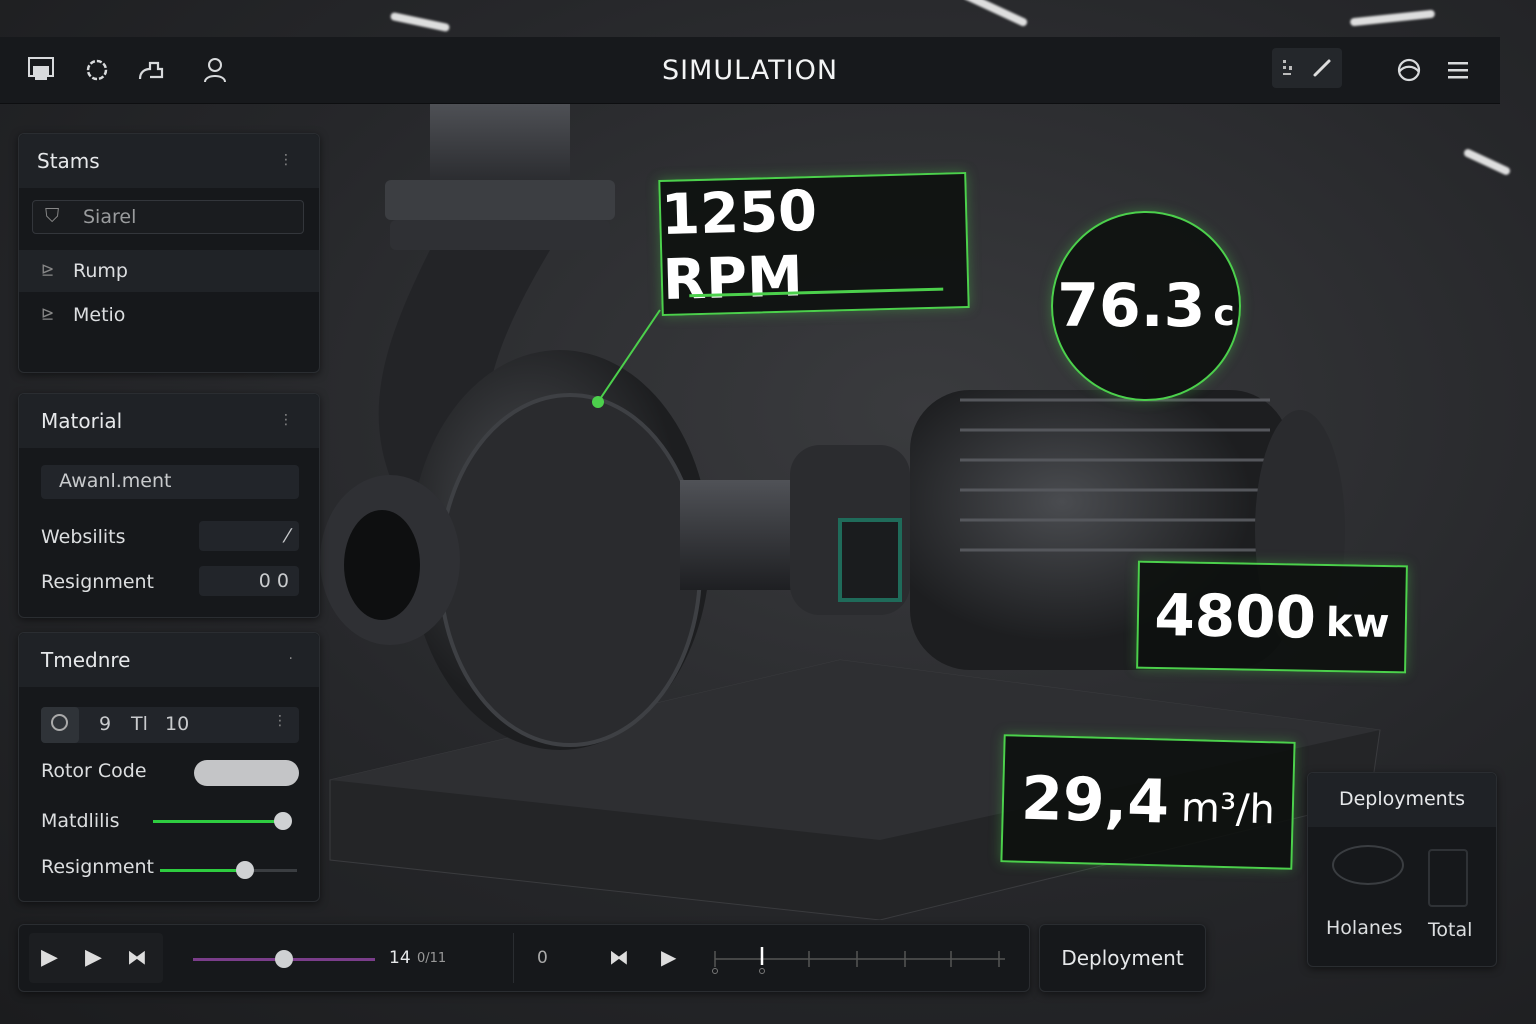  I want to click on pump-icon, so click(151, 70).